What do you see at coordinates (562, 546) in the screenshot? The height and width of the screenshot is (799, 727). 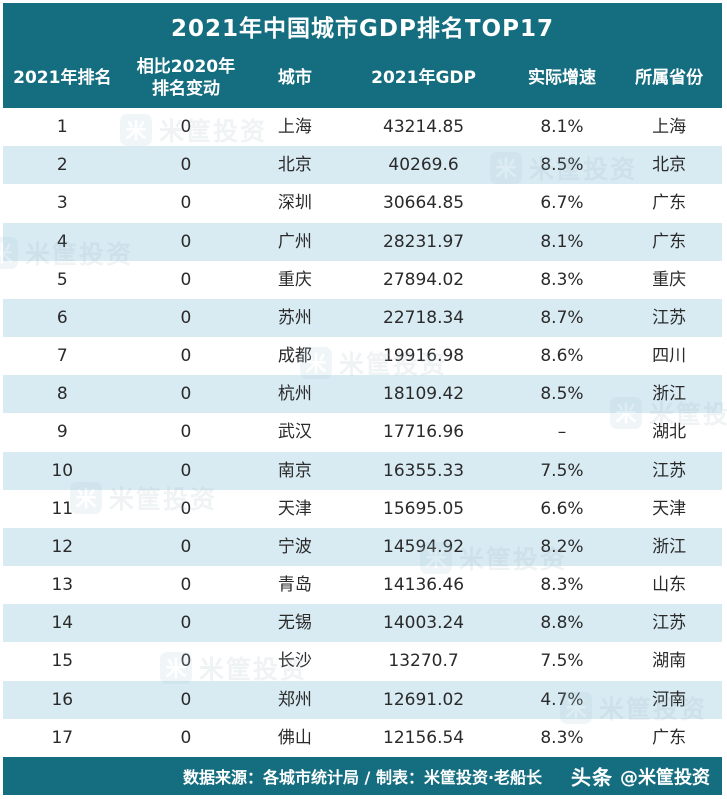 I see `cell-growth: 8.2%` at bounding box center [562, 546].